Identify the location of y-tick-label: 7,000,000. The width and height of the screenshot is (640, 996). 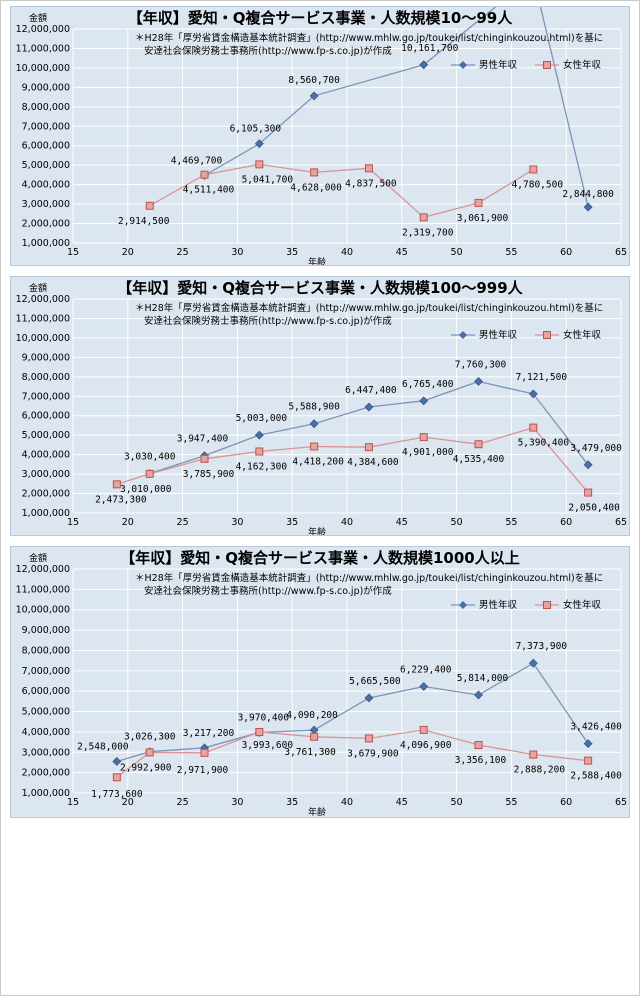
(46, 671).